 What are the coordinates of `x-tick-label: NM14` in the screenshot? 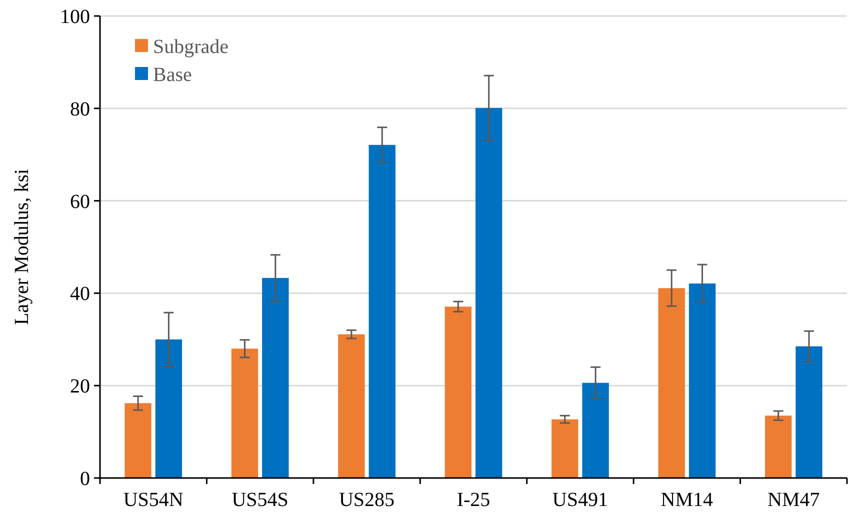 It's located at (687, 500).